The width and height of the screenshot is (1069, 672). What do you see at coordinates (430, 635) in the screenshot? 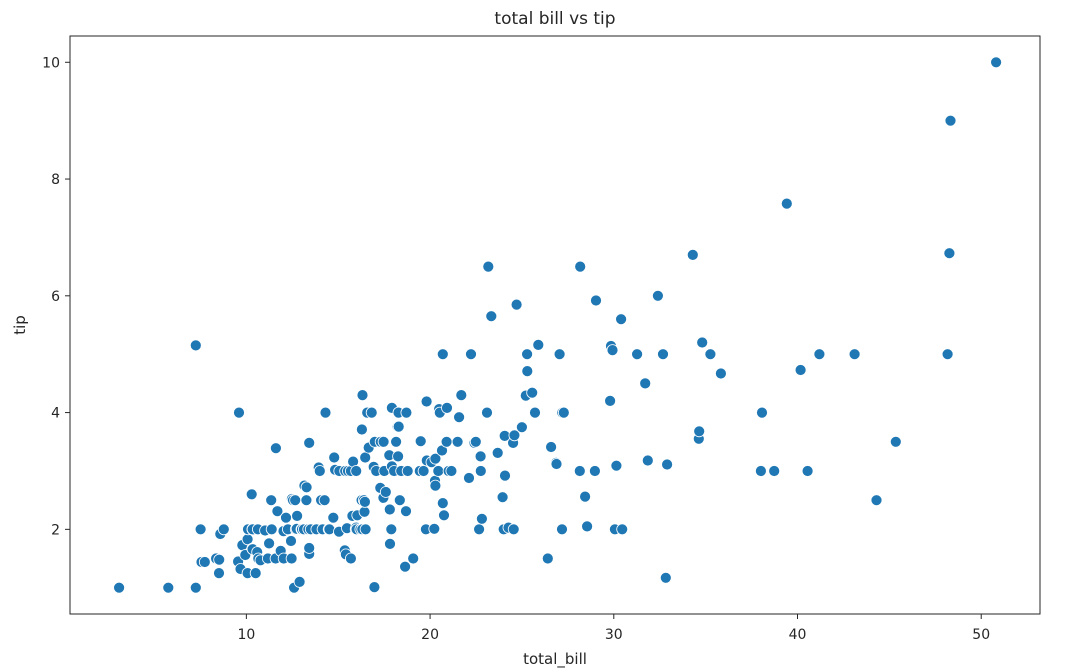
I see `x-tick-label: 20` at bounding box center [430, 635].